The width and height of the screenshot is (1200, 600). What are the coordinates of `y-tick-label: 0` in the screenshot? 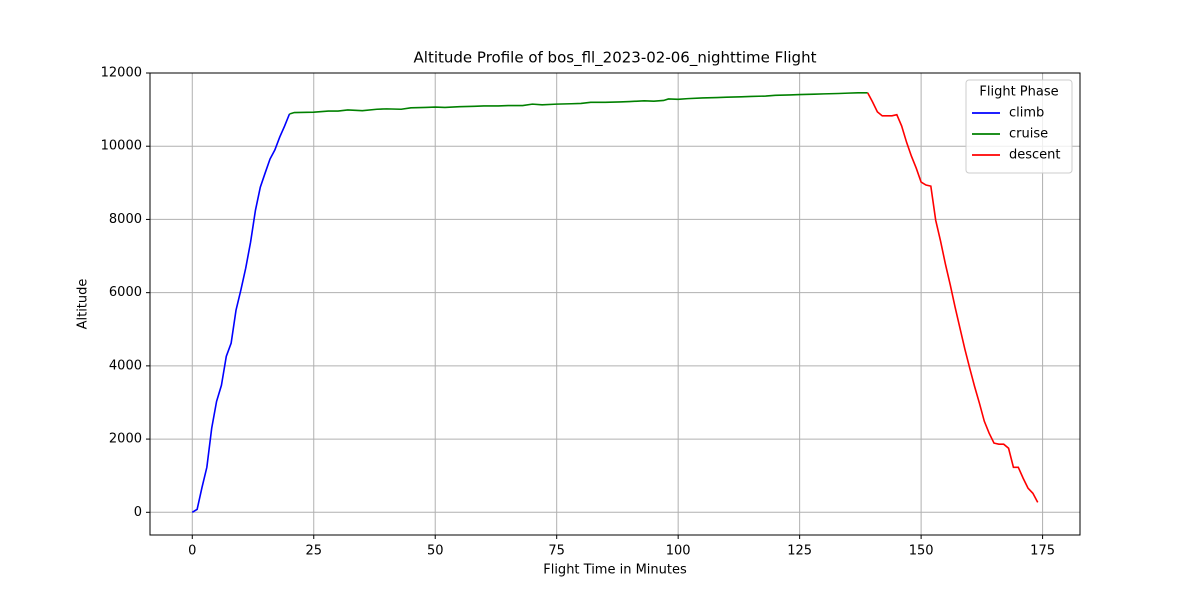 It's located at (138, 512).